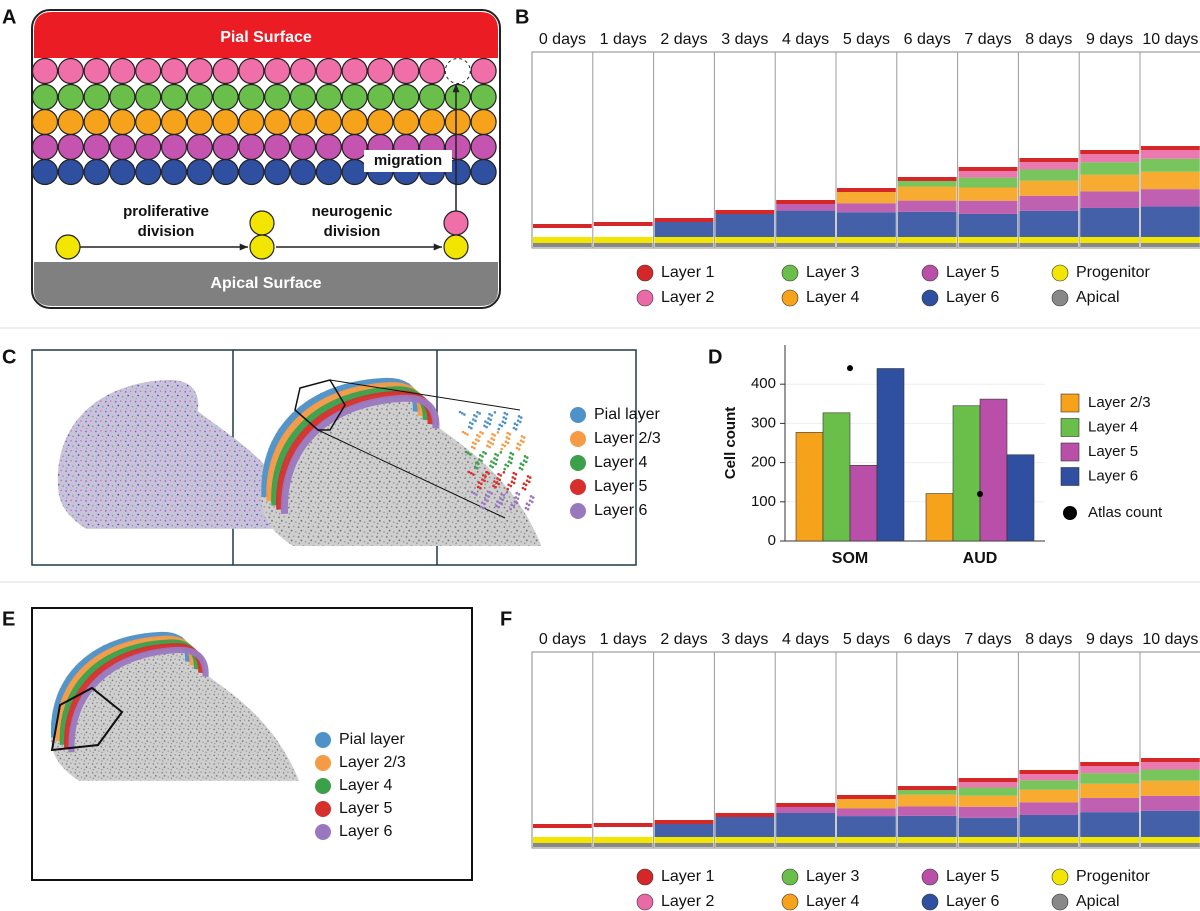 Image resolution: width=1200 pixels, height=911 pixels. I want to click on y-tick-label: 200, so click(763, 462).